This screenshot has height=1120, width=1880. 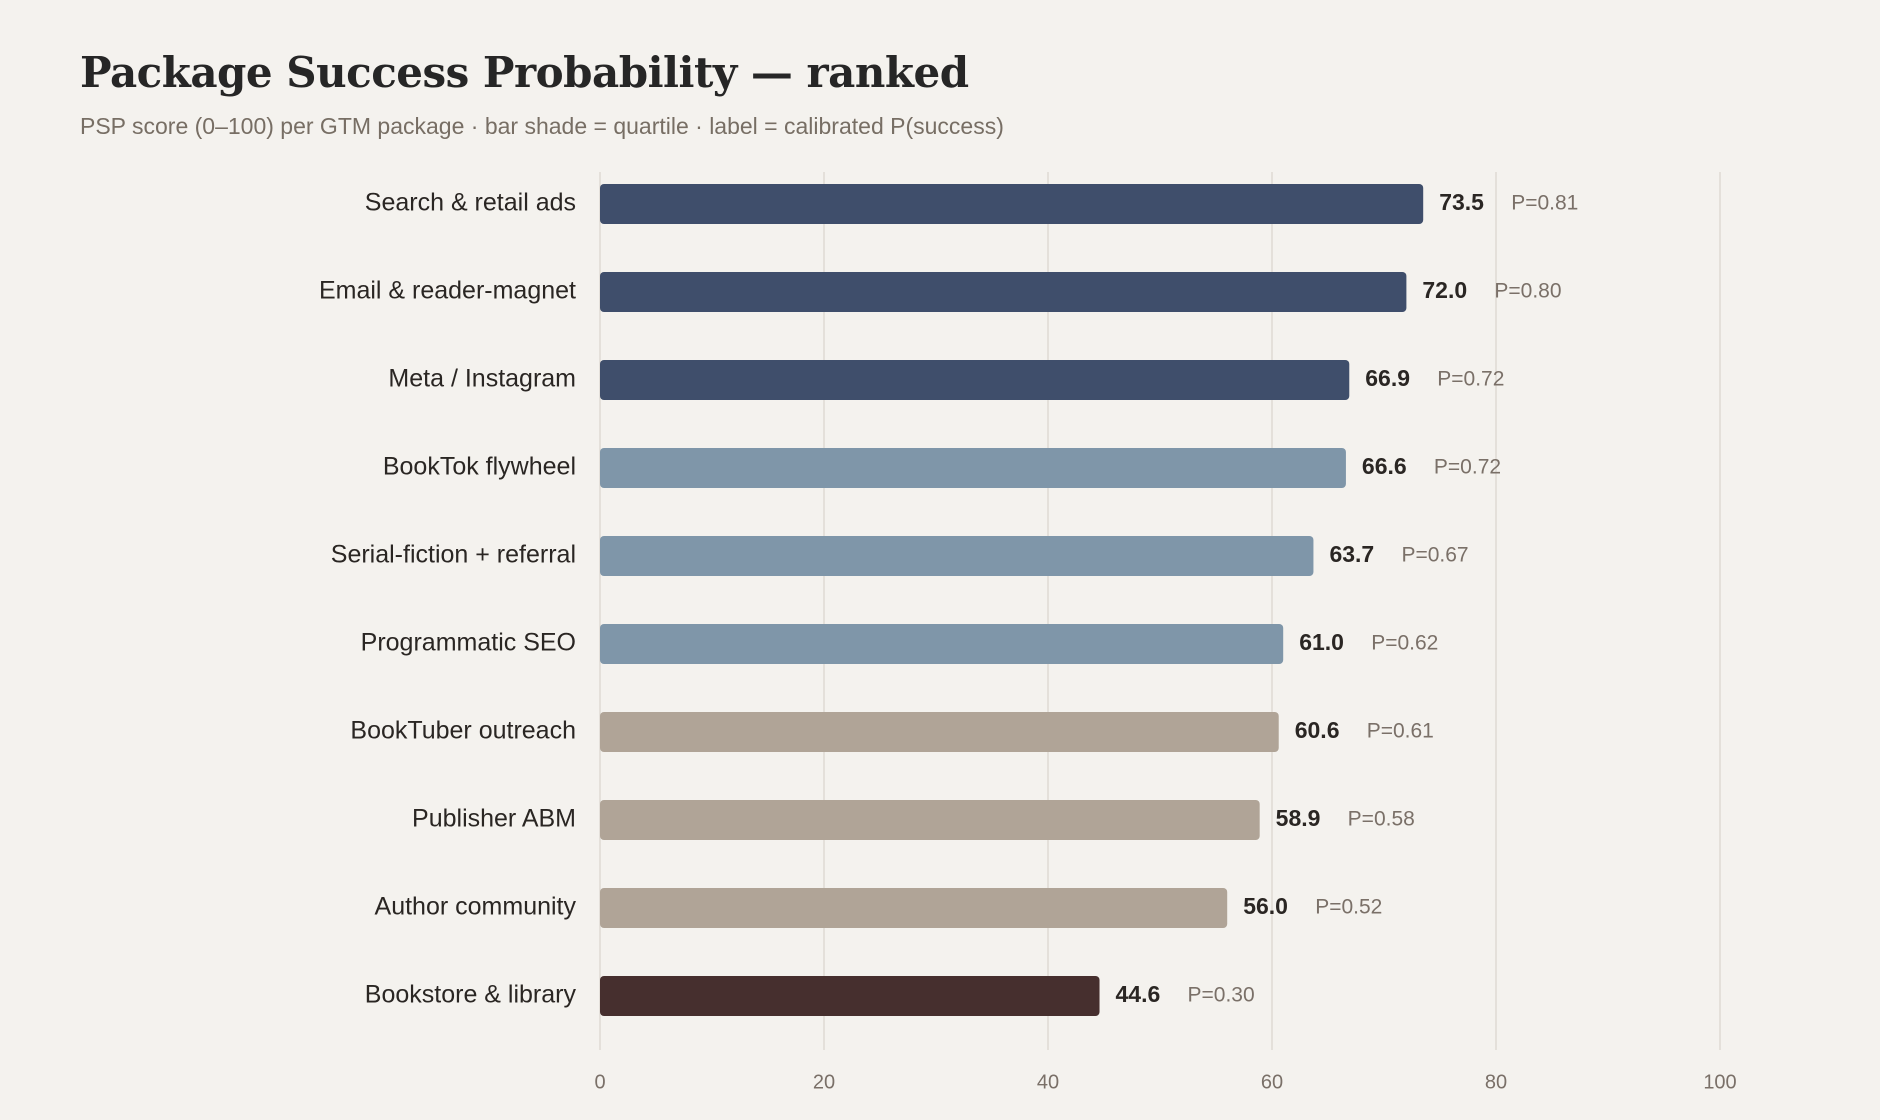 I want to click on value-label: 63.7, so click(x=1351, y=554).